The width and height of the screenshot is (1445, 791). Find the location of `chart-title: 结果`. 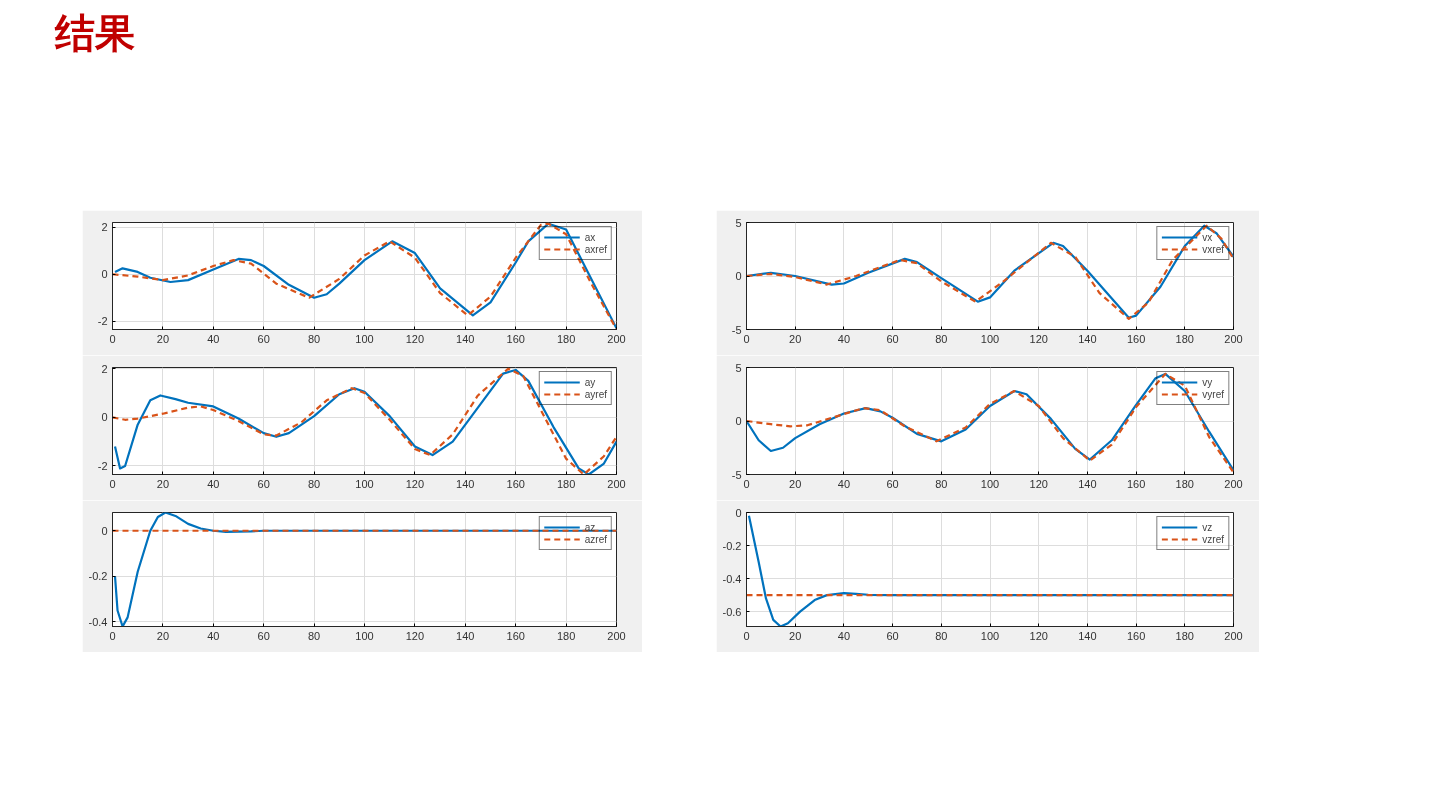

chart-title: 结果 is located at coordinates (95, 33).